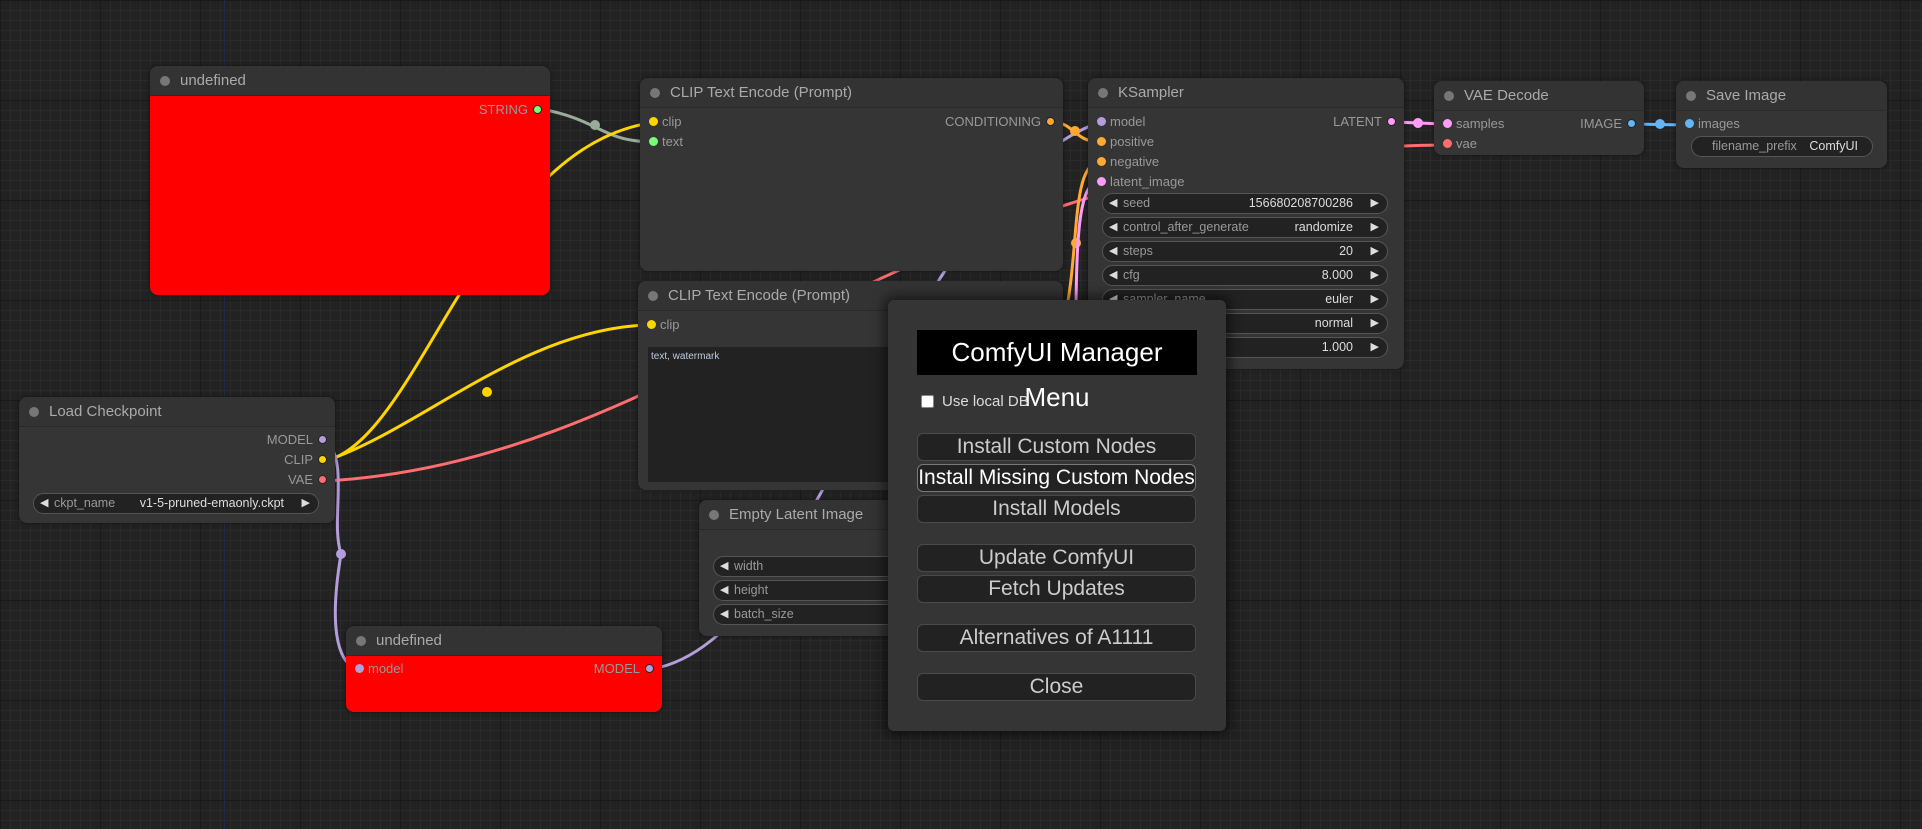 The width and height of the screenshot is (1922, 829). What do you see at coordinates (1056, 589) in the screenshot?
I see `fetch-updates-button: Fetch Updates` at bounding box center [1056, 589].